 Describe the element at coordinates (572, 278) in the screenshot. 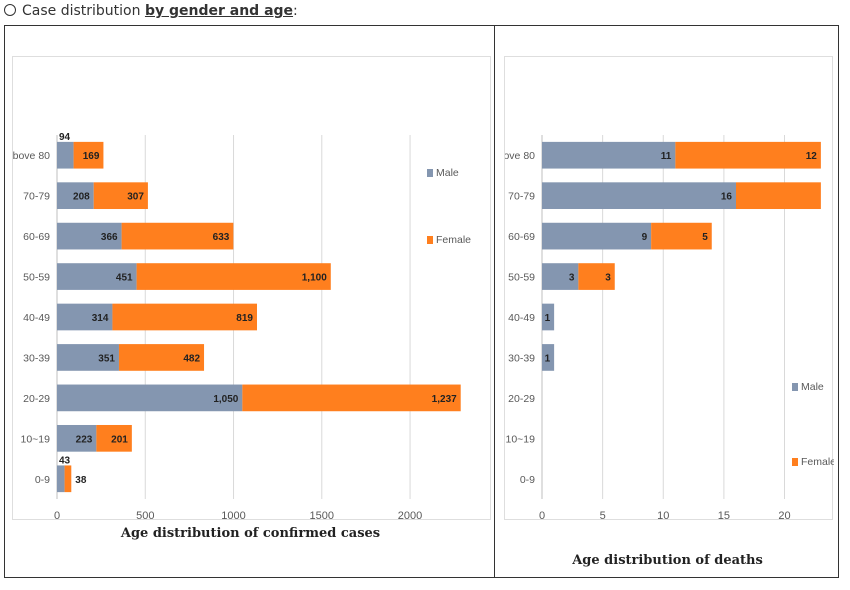

I see `data-label-male: 3` at that location.